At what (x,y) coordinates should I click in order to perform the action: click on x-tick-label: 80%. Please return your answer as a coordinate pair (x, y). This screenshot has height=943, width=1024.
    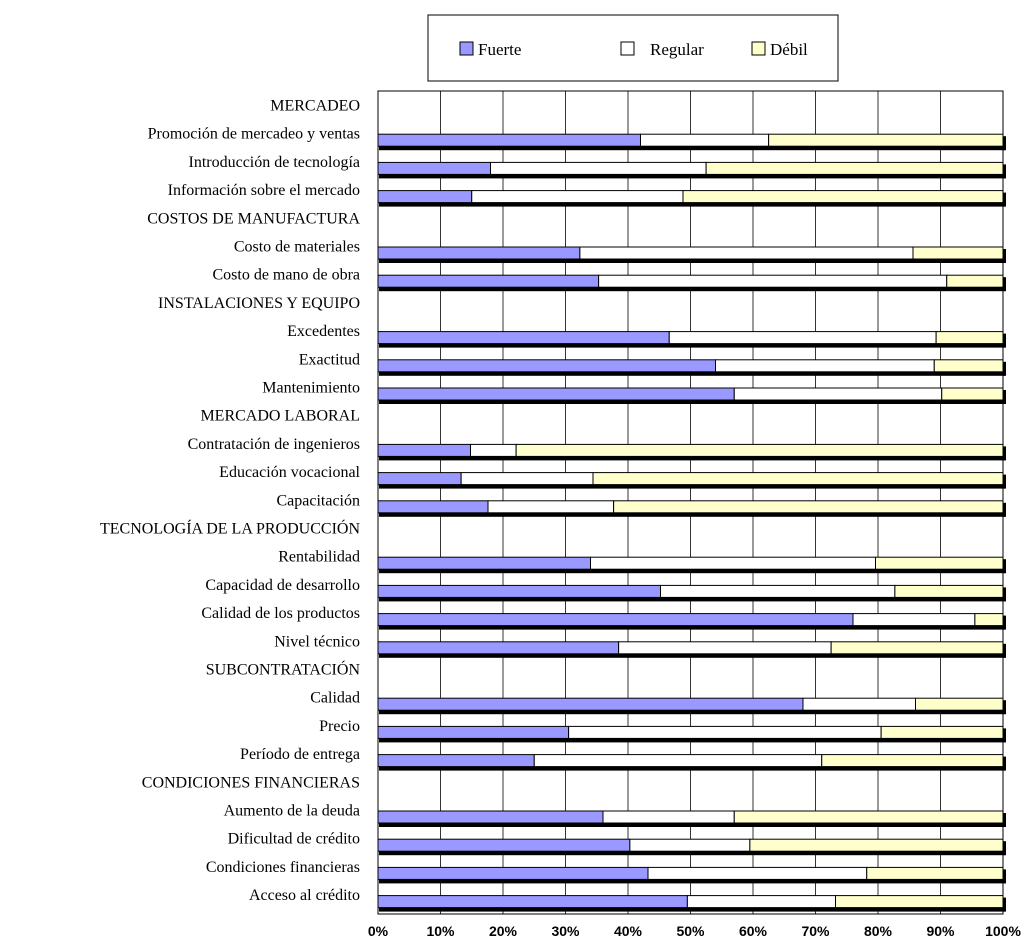
    Looking at the image, I should click on (878, 931).